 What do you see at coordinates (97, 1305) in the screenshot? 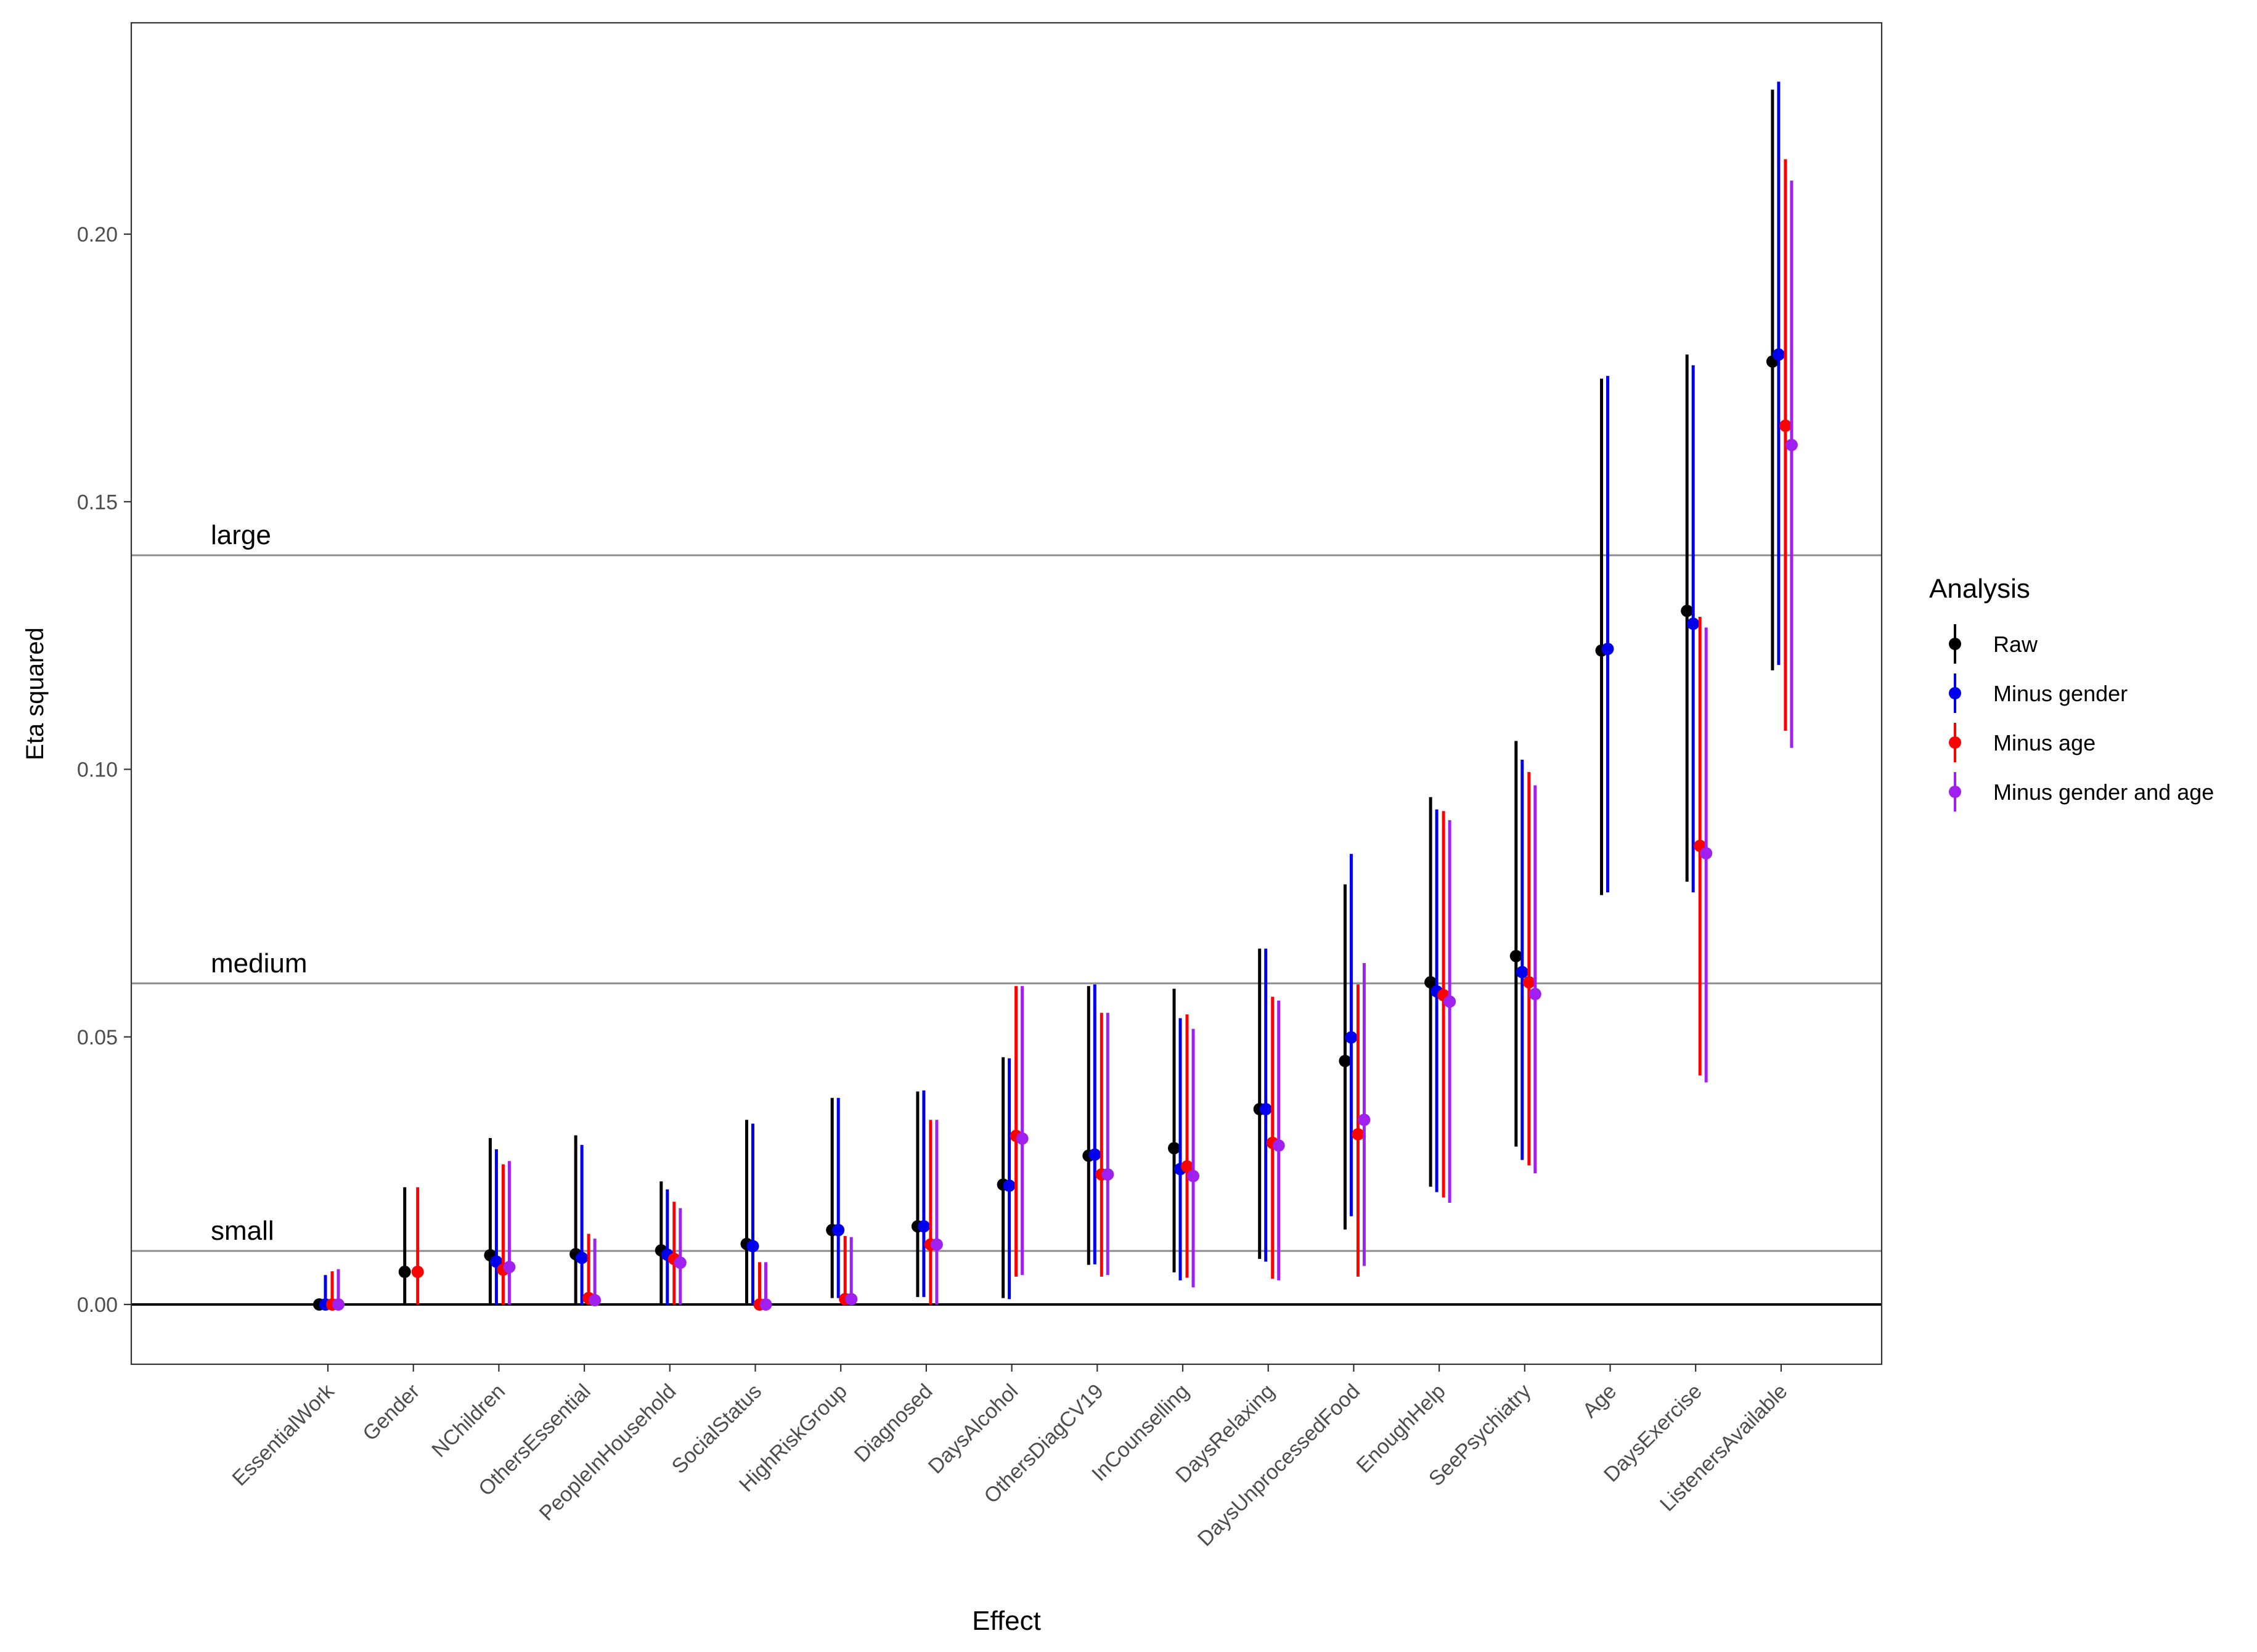
I see `y-tick-label: 0.00` at bounding box center [97, 1305].